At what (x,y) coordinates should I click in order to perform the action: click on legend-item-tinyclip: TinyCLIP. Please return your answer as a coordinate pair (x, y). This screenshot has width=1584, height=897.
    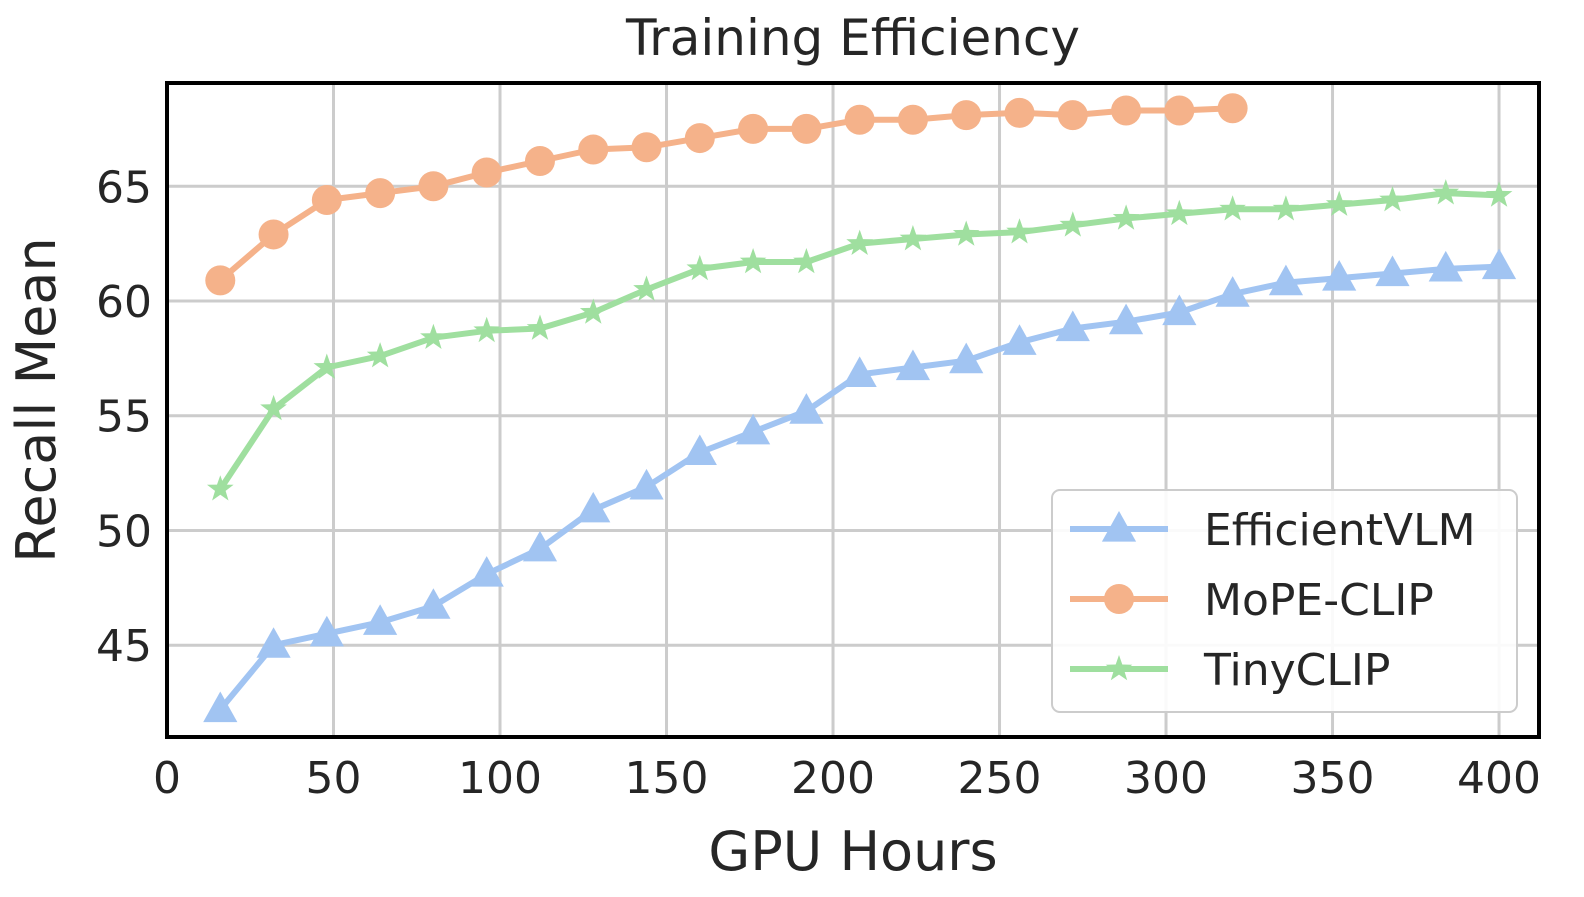
    Looking at the image, I should click on (1230, 670).